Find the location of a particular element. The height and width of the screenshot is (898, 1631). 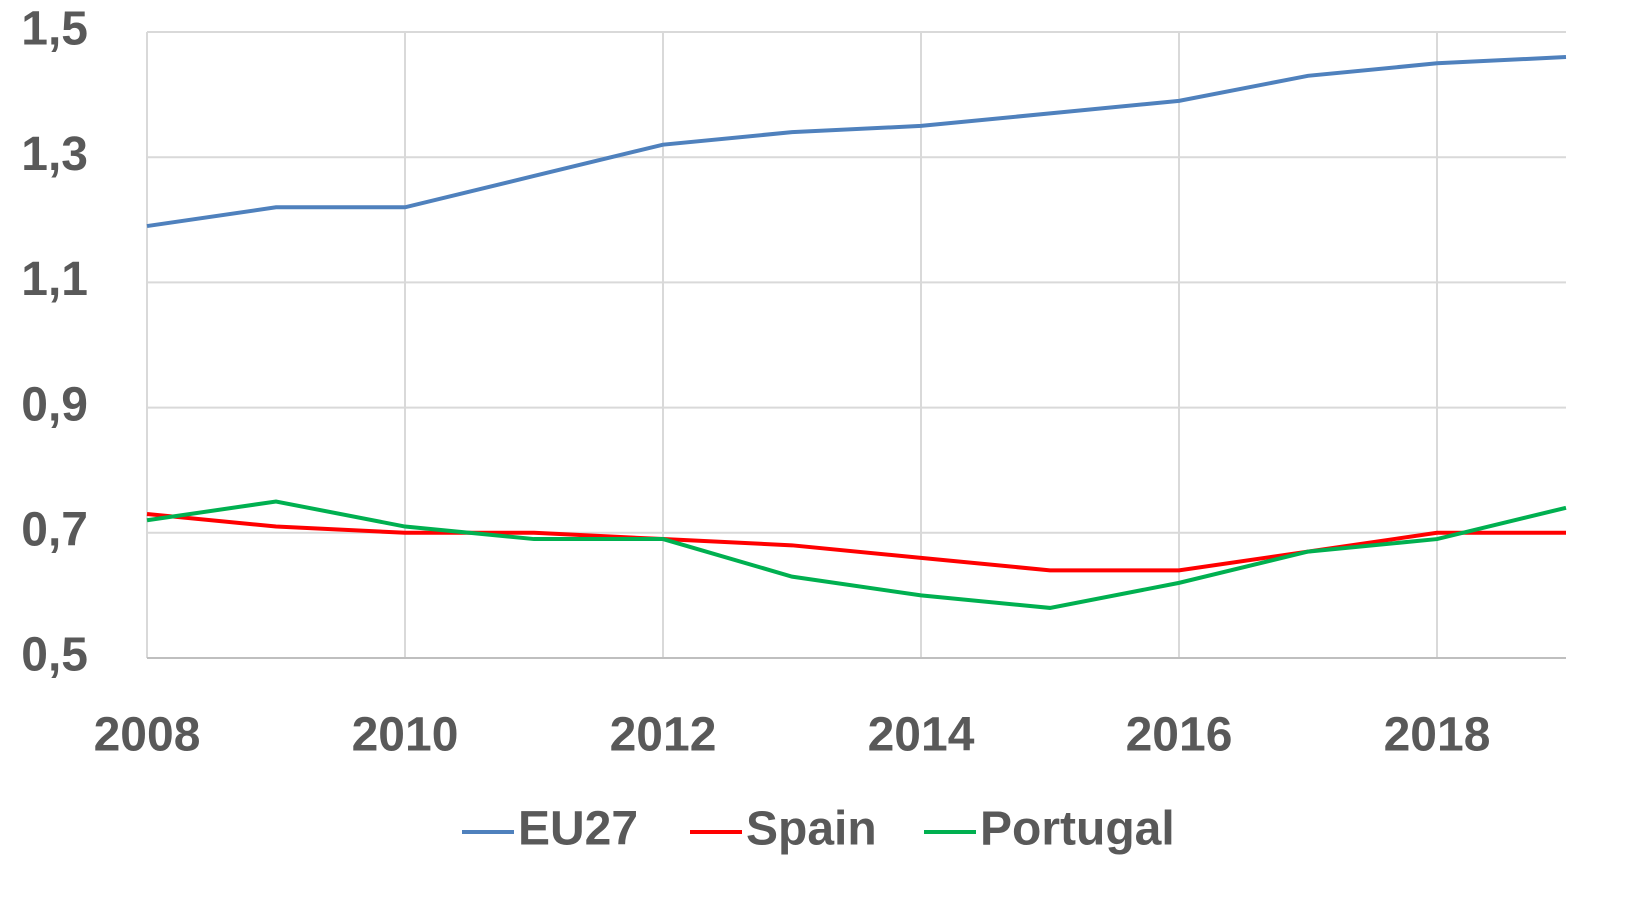

y-tick-label: 0,9 is located at coordinates (54, 404).